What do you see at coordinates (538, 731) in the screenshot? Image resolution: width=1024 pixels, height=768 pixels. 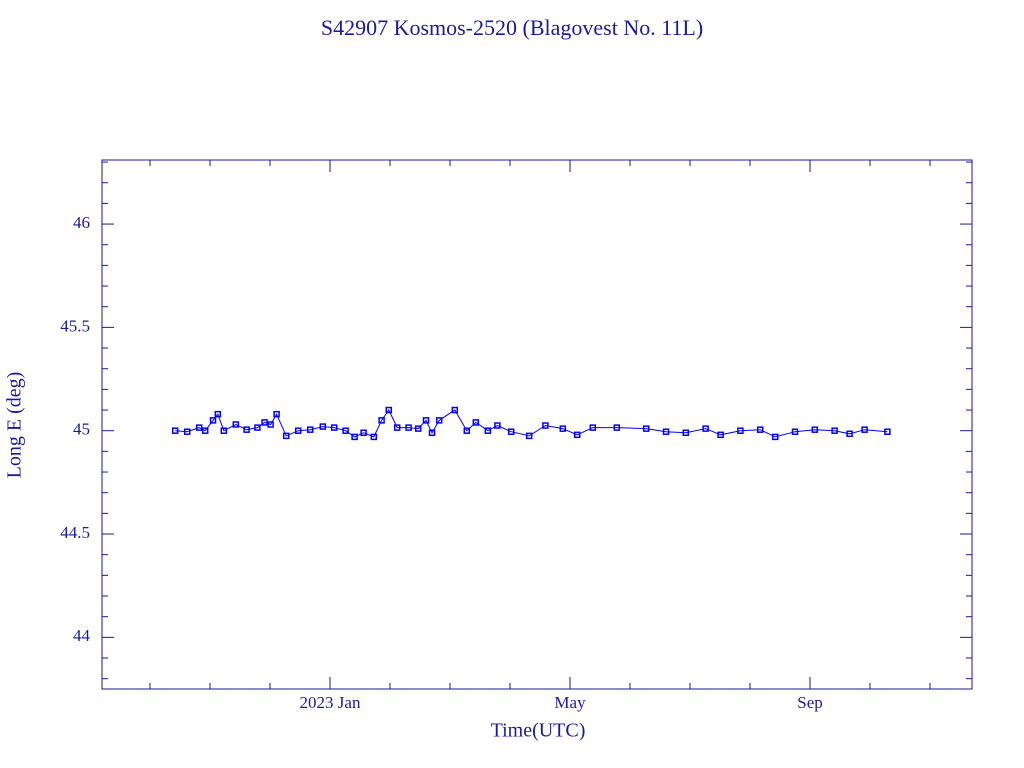 I see `x-axis-label: Time(UTC)` at bounding box center [538, 731].